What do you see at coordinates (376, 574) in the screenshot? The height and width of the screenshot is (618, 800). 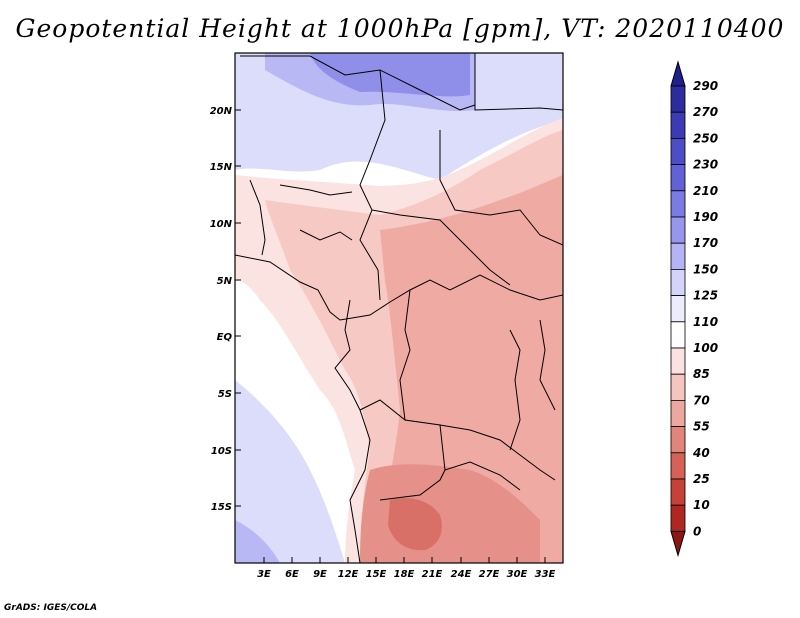 I see `lon-label: 15E` at bounding box center [376, 574].